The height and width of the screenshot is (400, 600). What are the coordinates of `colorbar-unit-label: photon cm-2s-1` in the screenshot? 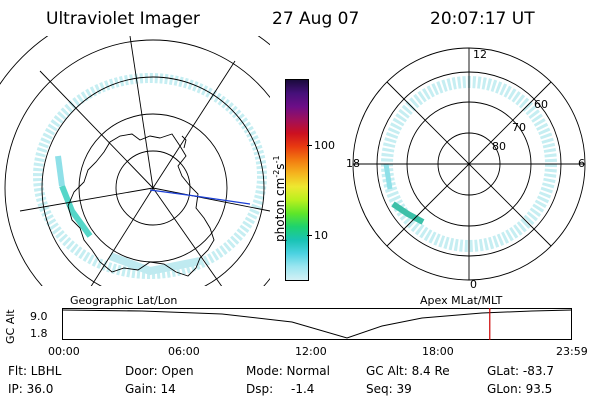 It's located at (279, 198).